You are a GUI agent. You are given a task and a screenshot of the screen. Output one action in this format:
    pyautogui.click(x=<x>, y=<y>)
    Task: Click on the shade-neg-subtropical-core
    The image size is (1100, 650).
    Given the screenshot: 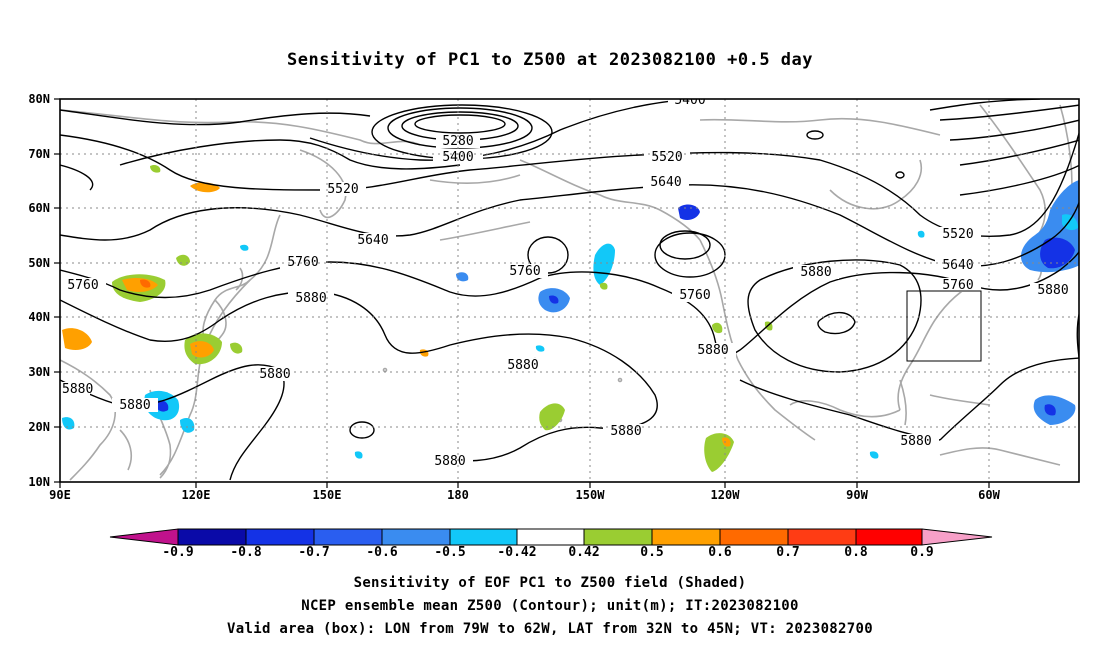 What is the action you would take?
    pyautogui.click(x=1050, y=410)
    